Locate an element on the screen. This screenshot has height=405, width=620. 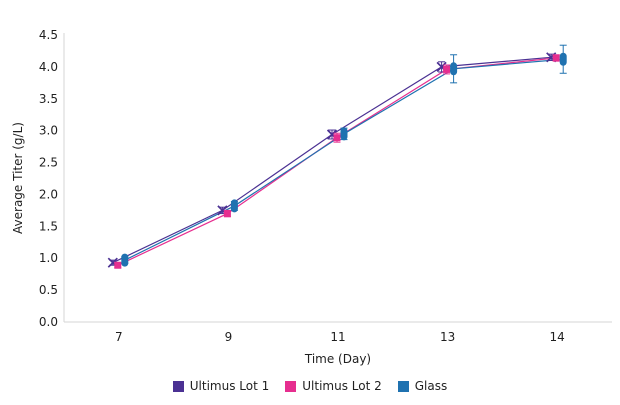
y-tick-label: 3.5 is located at coordinates (48, 99).